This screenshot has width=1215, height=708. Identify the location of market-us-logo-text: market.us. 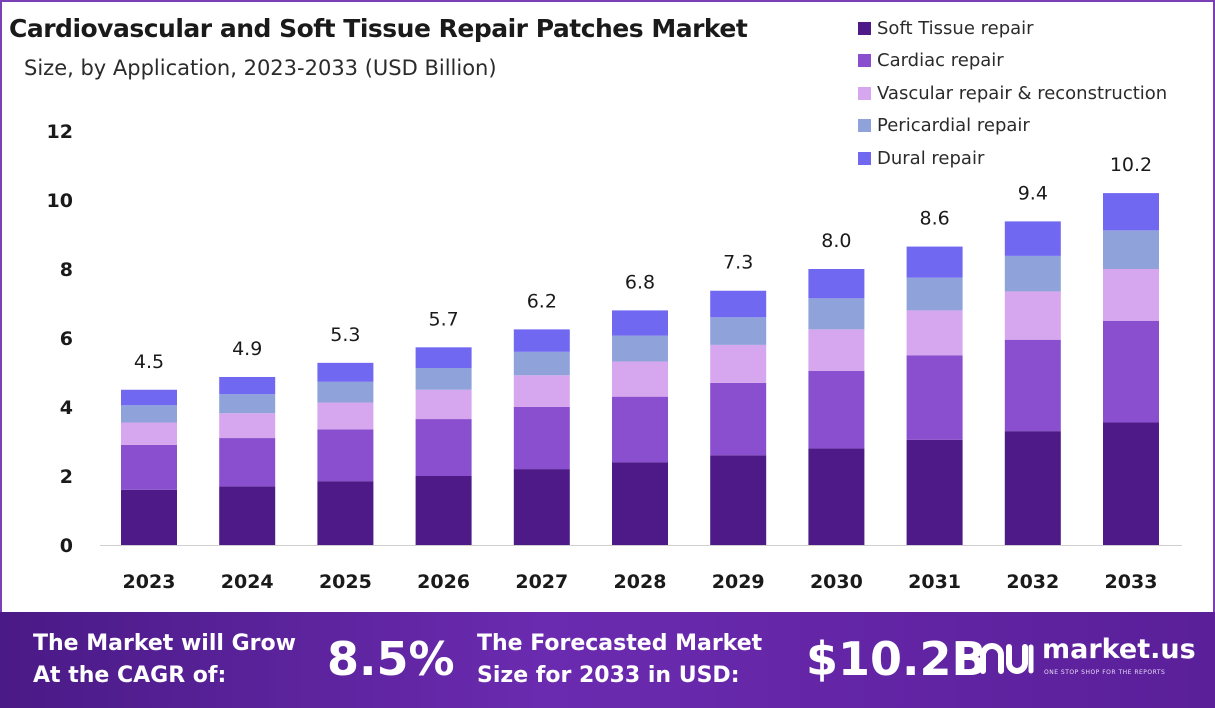
(1119, 649).